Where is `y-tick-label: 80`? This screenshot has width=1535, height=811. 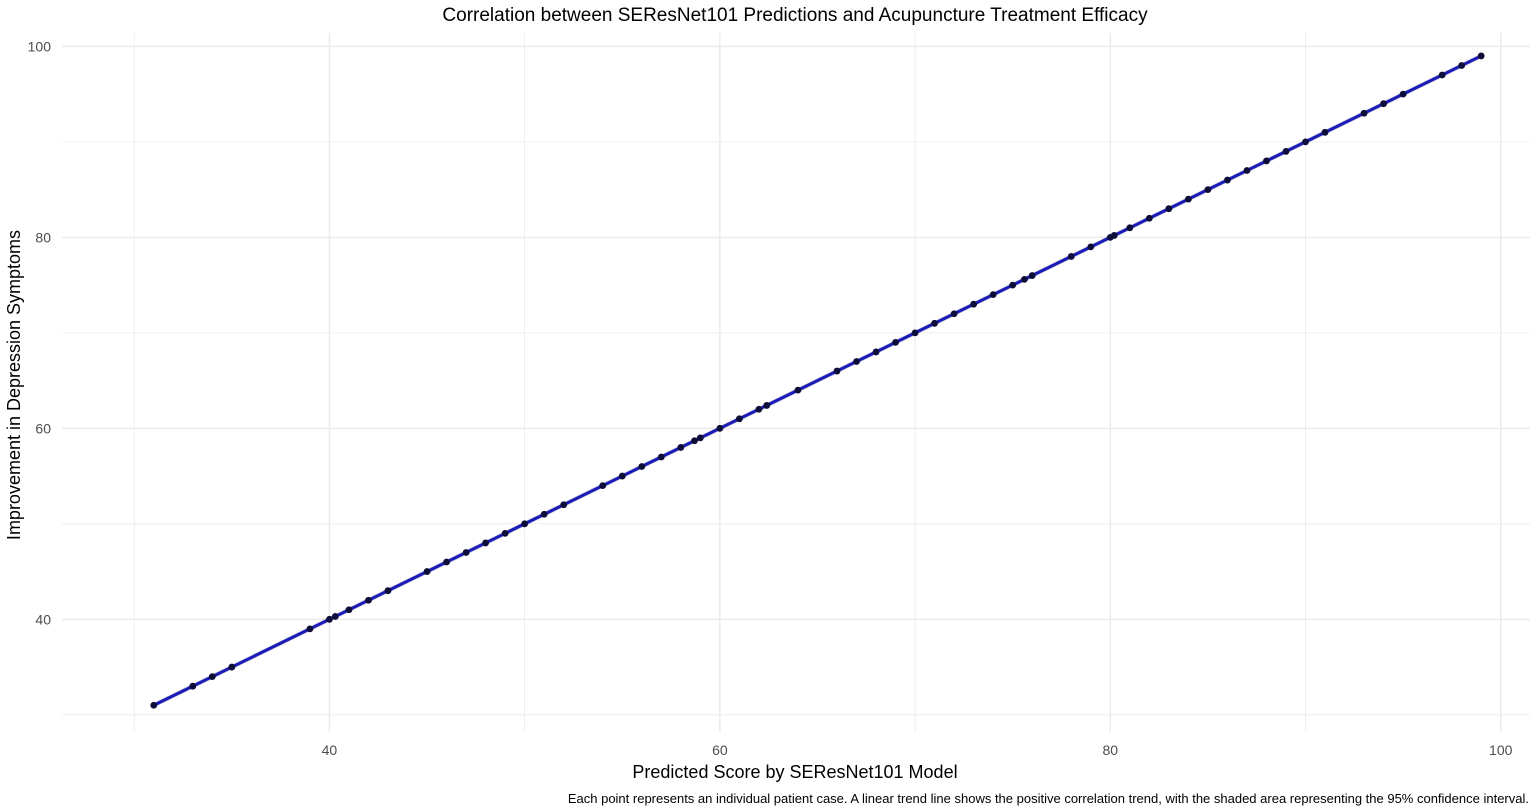
y-tick-label: 80 is located at coordinates (43, 237).